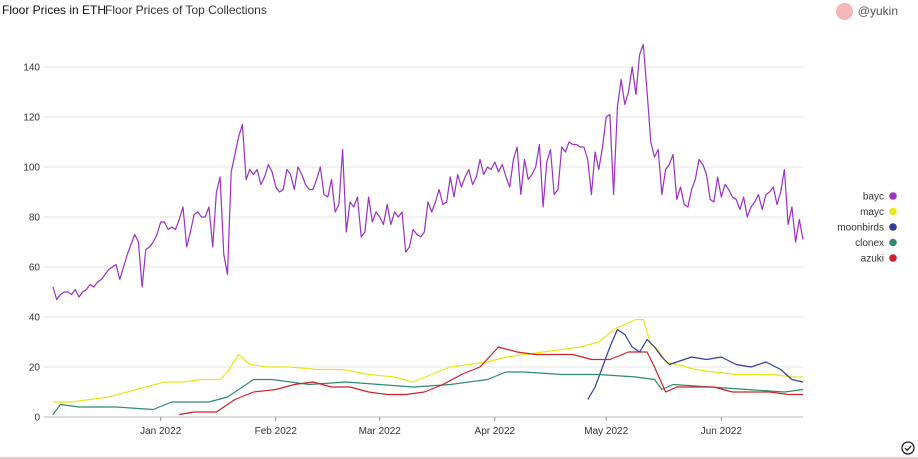  What do you see at coordinates (869, 243) in the screenshot?
I see `legend-label-clonex: clonex` at bounding box center [869, 243].